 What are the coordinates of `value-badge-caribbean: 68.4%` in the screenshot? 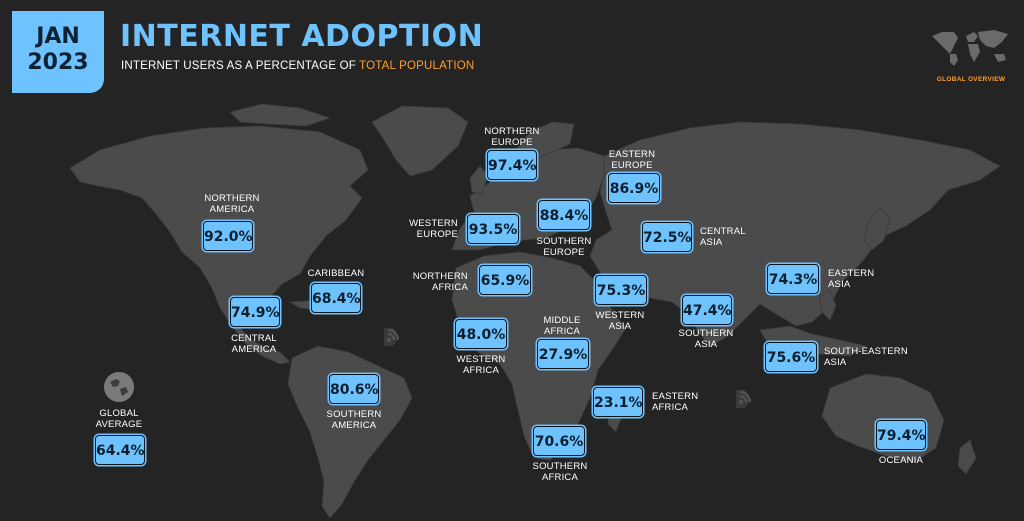 It's located at (336, 298).